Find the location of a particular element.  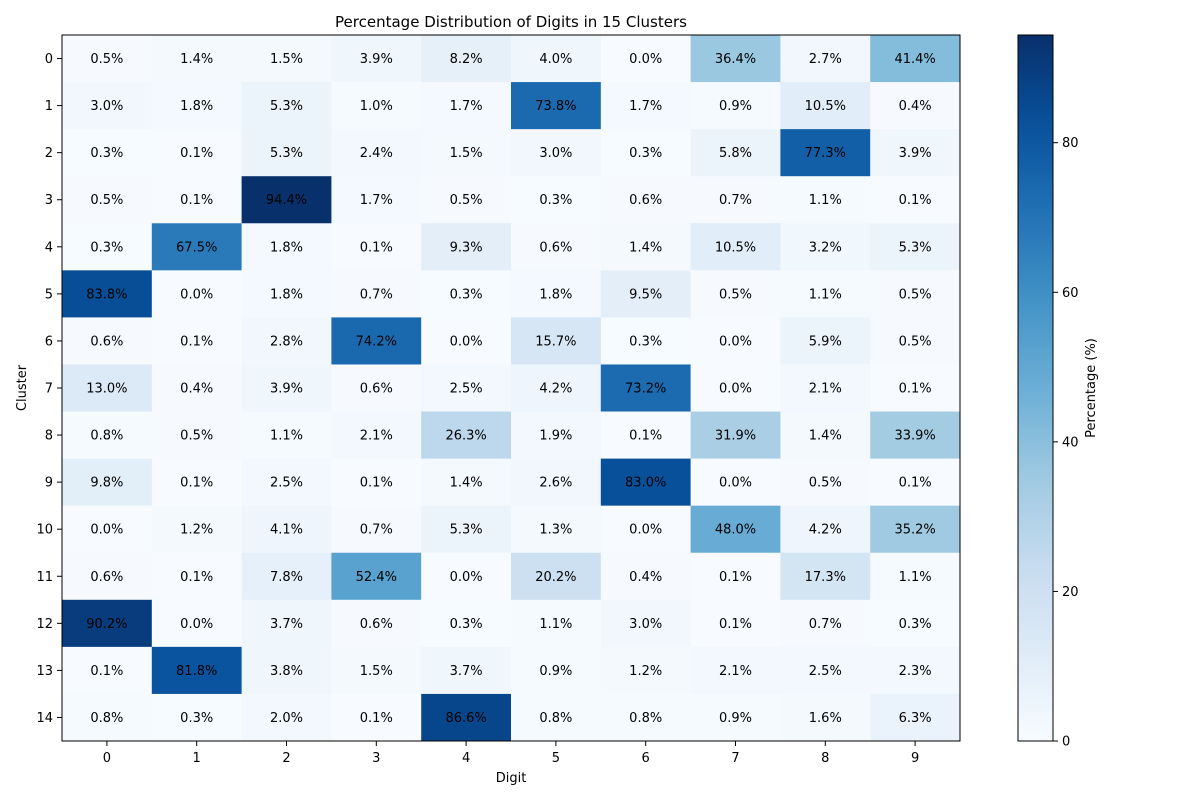

cell-value-label: 3.9% is located at coordinates (915, 153).